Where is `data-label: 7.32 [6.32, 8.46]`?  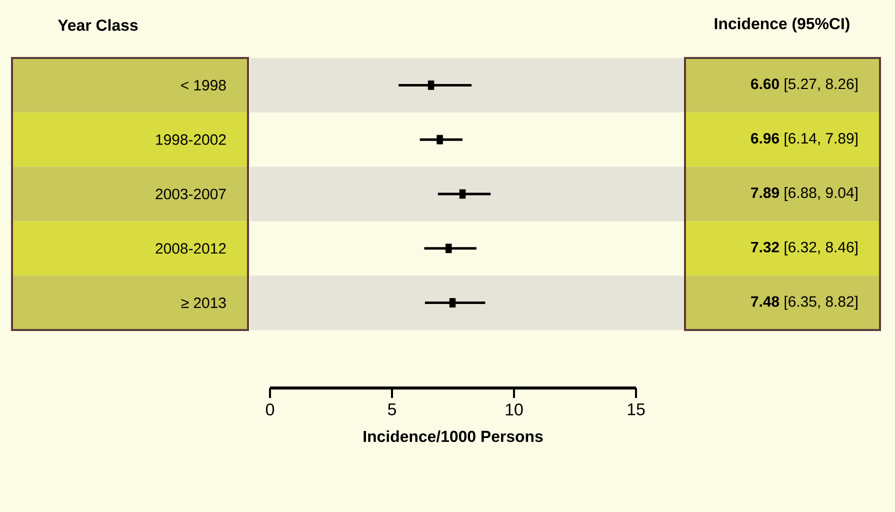
data-label: 7.32 [6.32, 8.46] is located at coordinates (804, 248).